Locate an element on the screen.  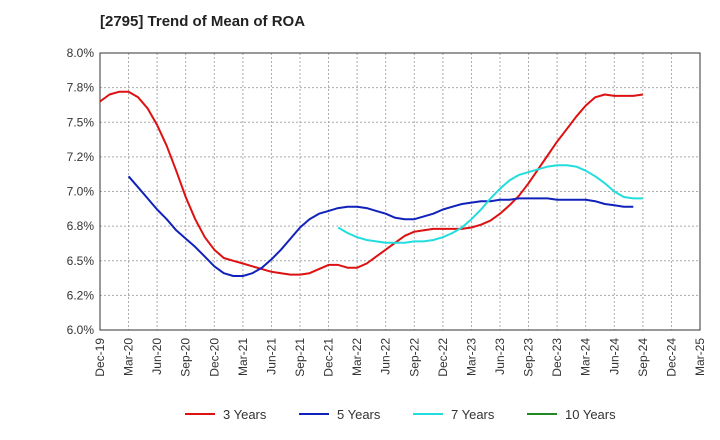
x-tick-label: Jun-22 is located at coordinates (386, 356).